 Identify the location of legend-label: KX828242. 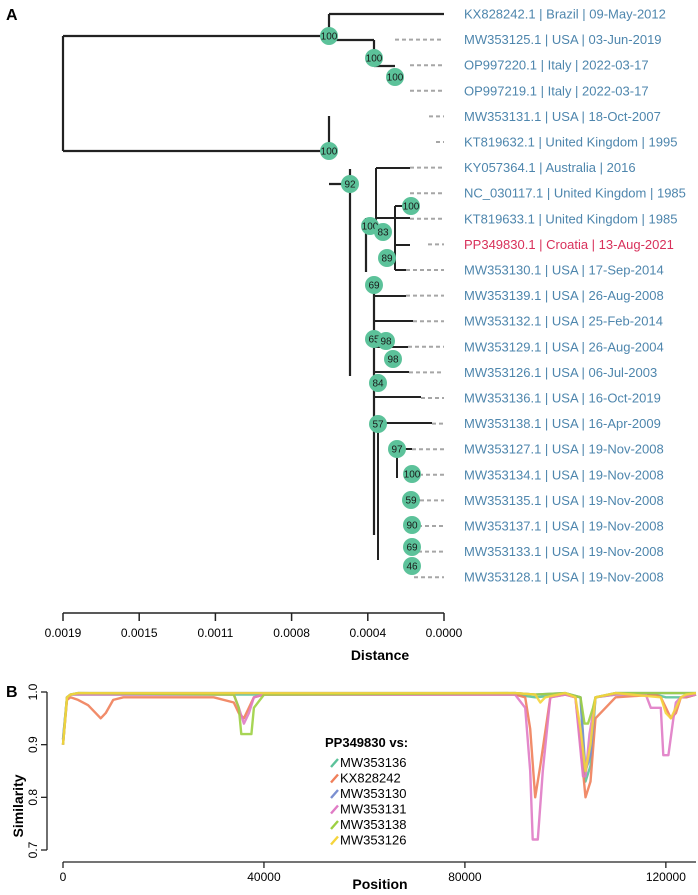
(370, 778).